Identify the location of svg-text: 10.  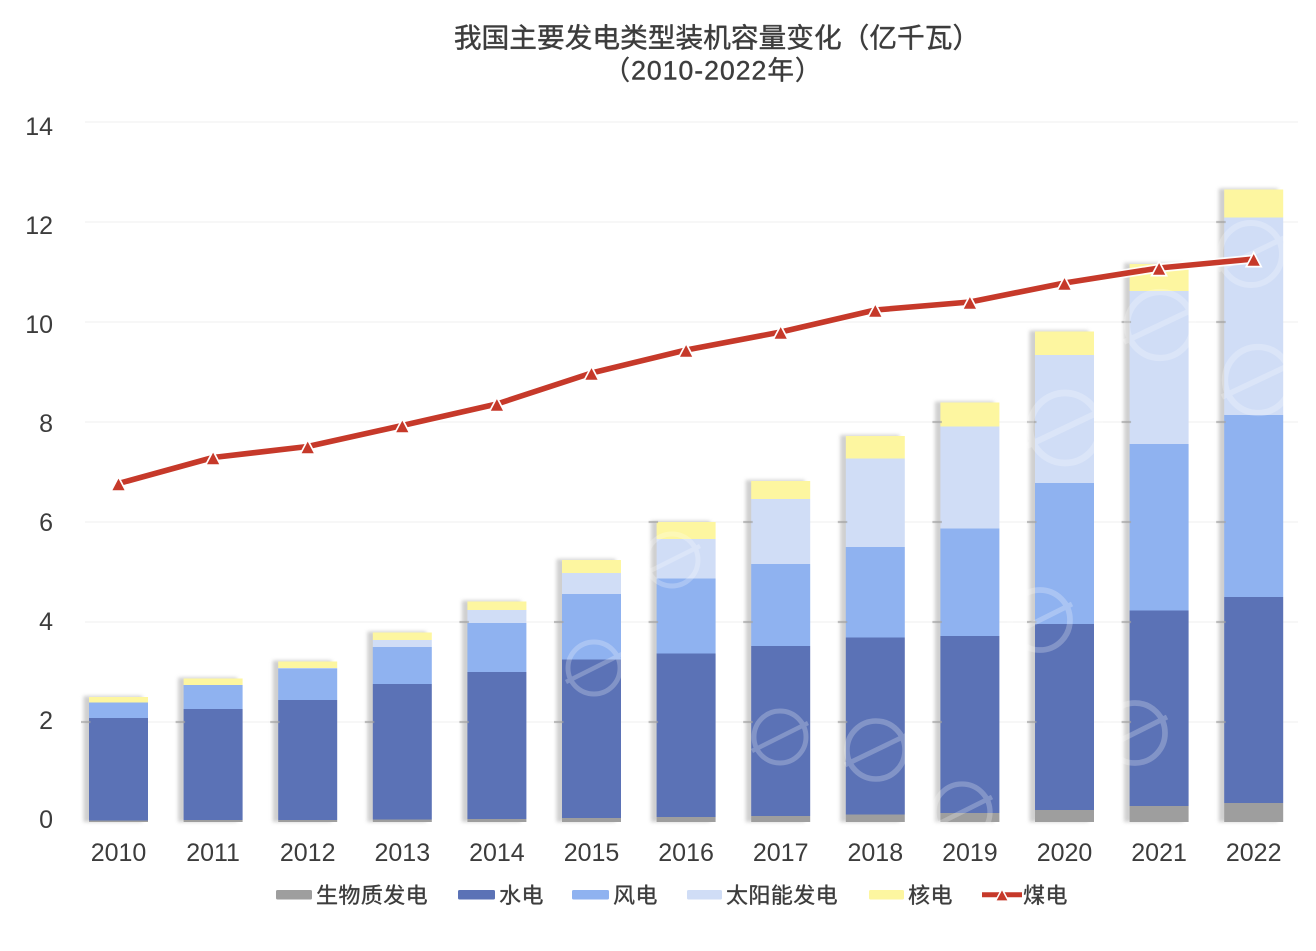
(39, 325).